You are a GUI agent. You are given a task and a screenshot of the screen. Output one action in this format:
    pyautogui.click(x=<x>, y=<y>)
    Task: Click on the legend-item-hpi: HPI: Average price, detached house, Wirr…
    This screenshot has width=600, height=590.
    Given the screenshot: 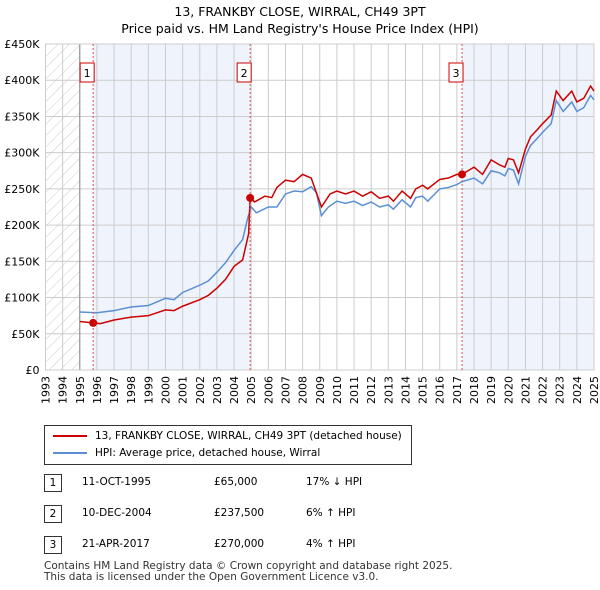 What is the action you would take?
    pyautogui.click(x=186, y=453)
    